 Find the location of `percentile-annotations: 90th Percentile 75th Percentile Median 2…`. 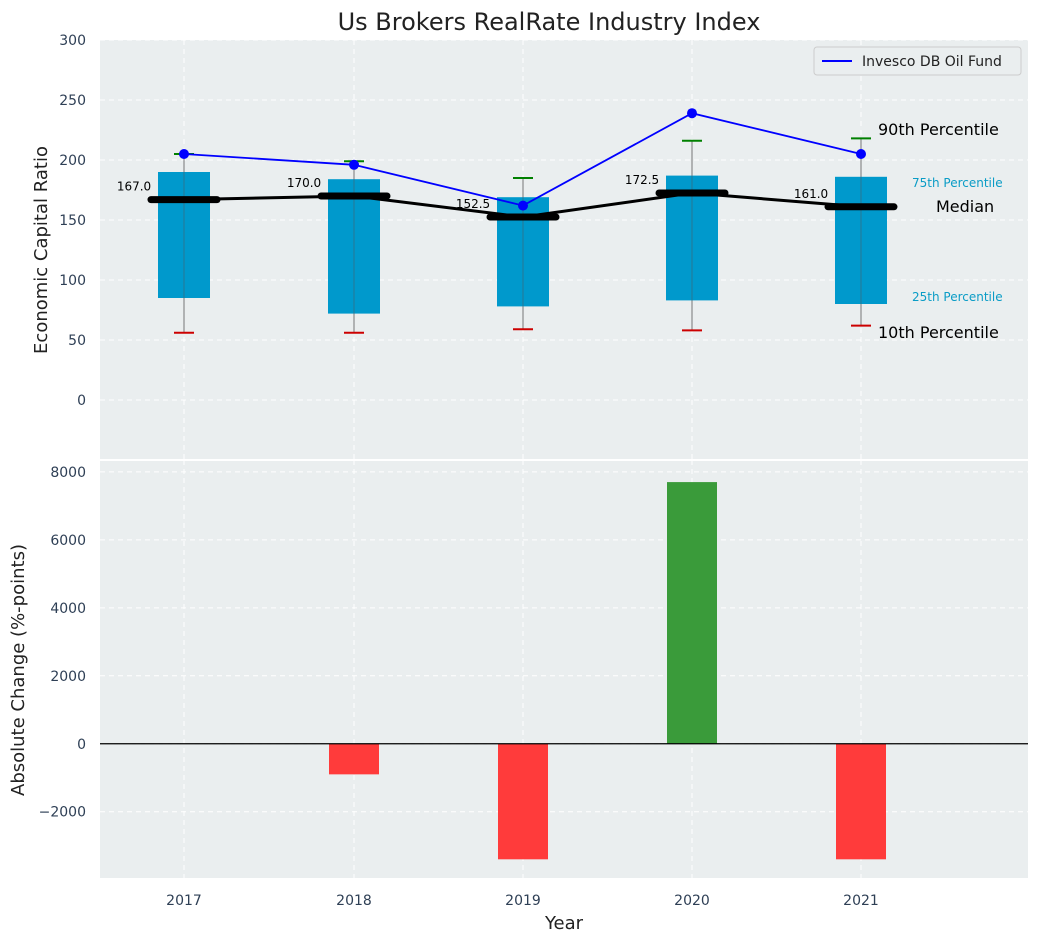

percentile-annotations: 90th Percentile 75th Percentile Median 2… is located at coordinates (940, 231).